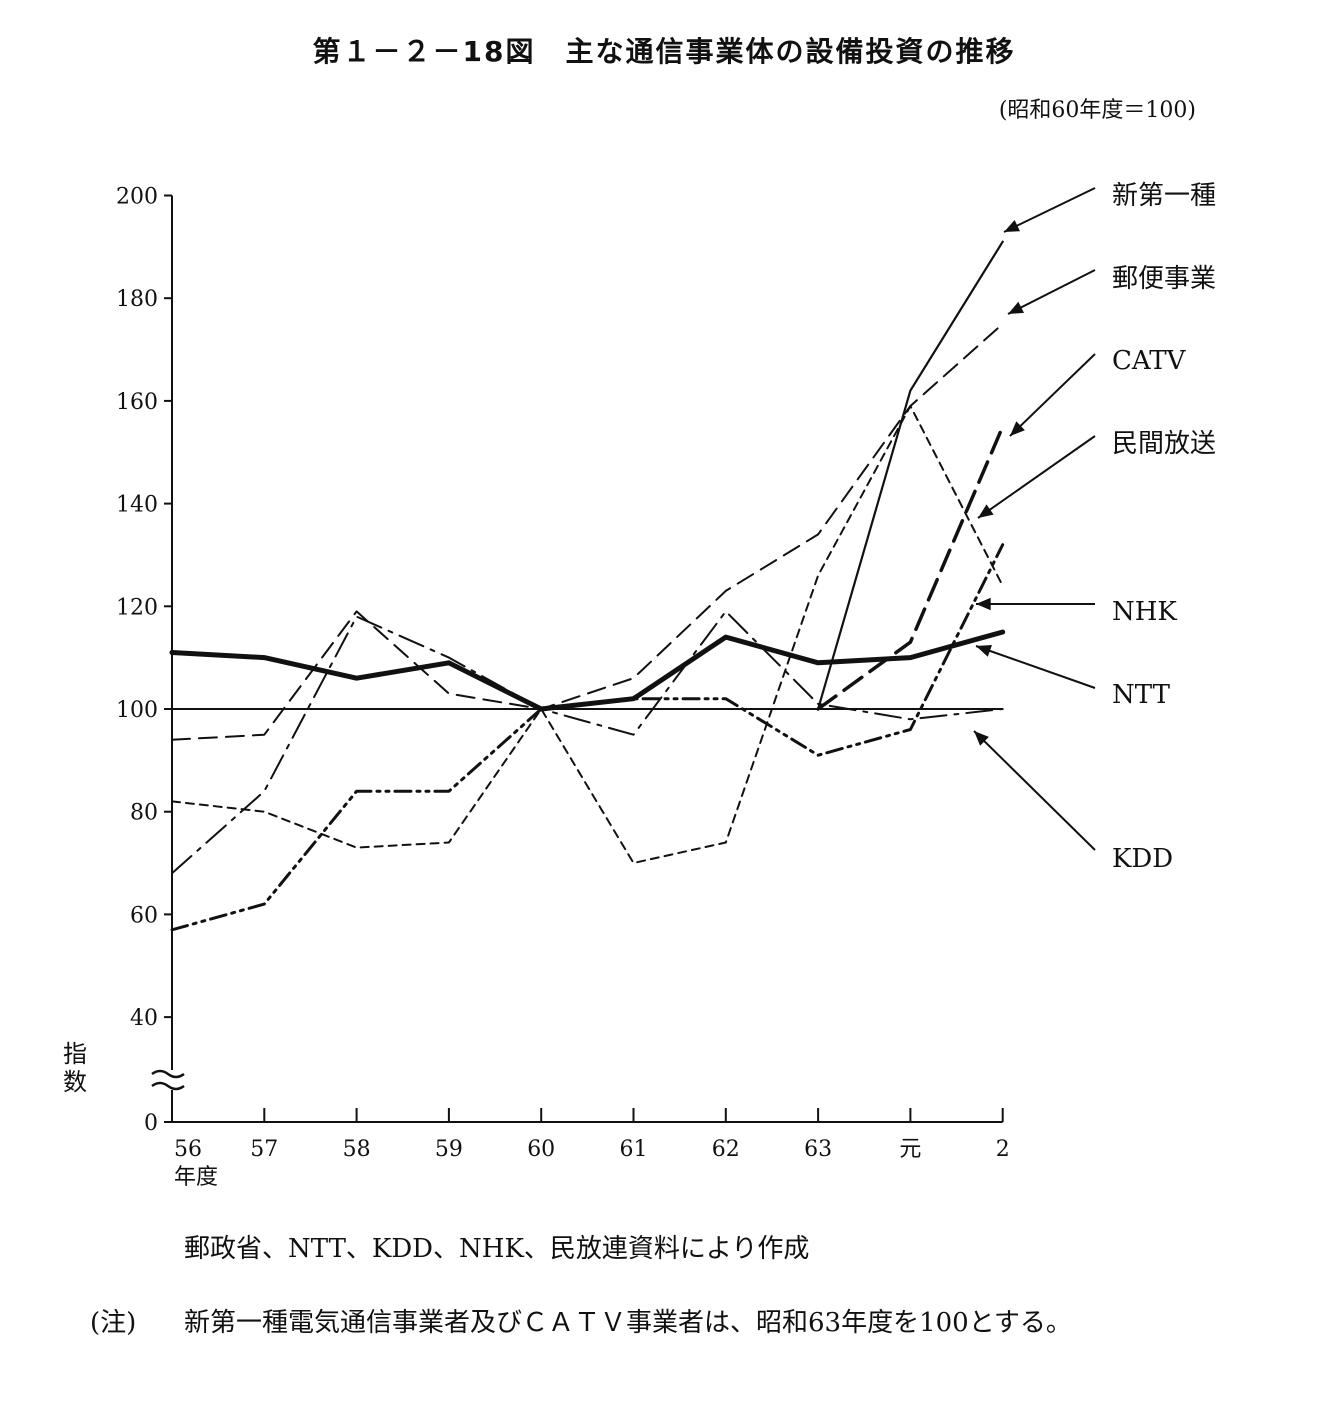 This screenshot has height=1411, width=1328. I want to click on y-tick-label: 120, so click(137, 607).